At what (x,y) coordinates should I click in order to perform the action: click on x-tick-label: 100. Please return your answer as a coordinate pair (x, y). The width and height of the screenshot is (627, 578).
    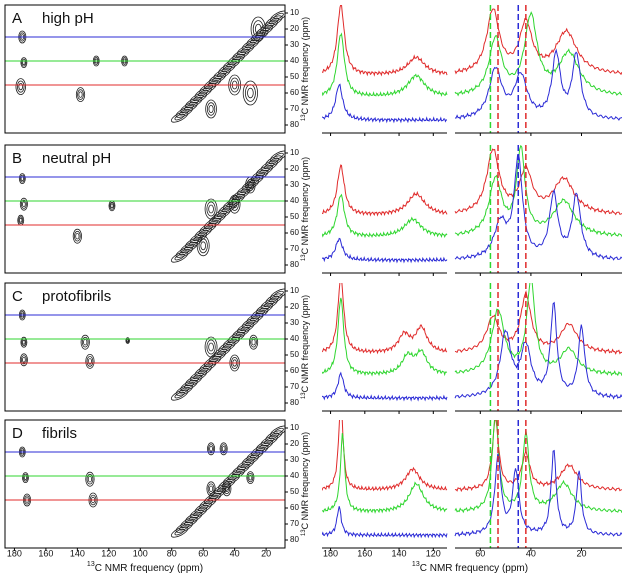
    Looking at the image, I should click on (140, 553).